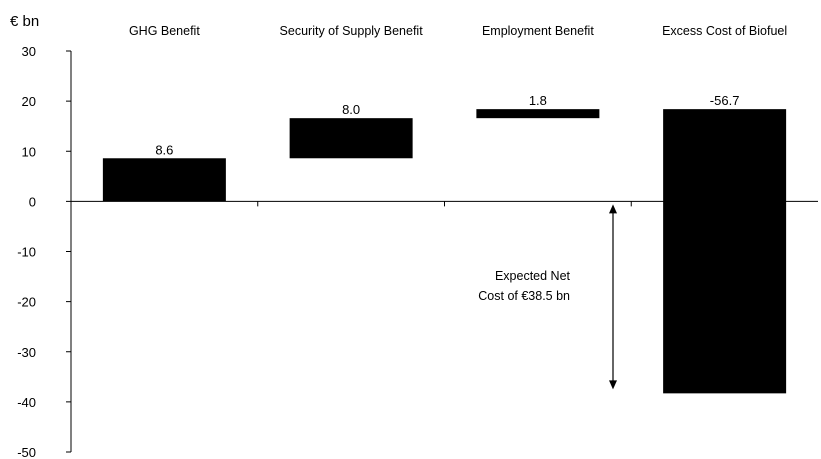  What do you see at coordinates (538, 100) in the screenshot?
I see `data-label: 1.8` at bounding box center [538, 100].